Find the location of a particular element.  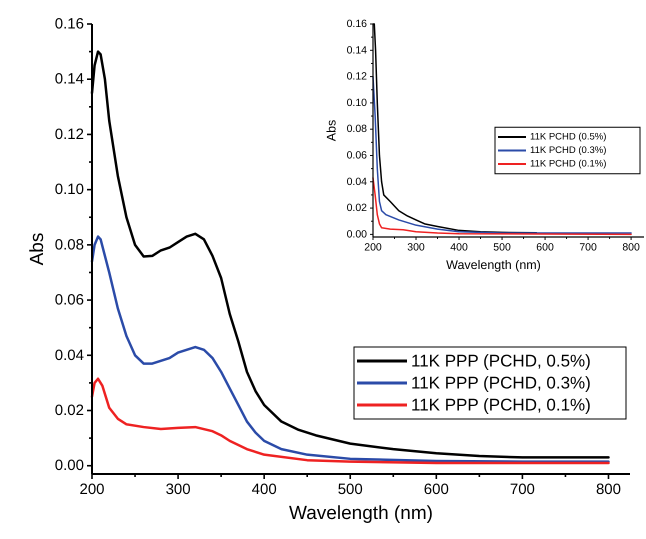

legend-label: 11K PCHD (0.1%) is located at coordinates (568, 164).